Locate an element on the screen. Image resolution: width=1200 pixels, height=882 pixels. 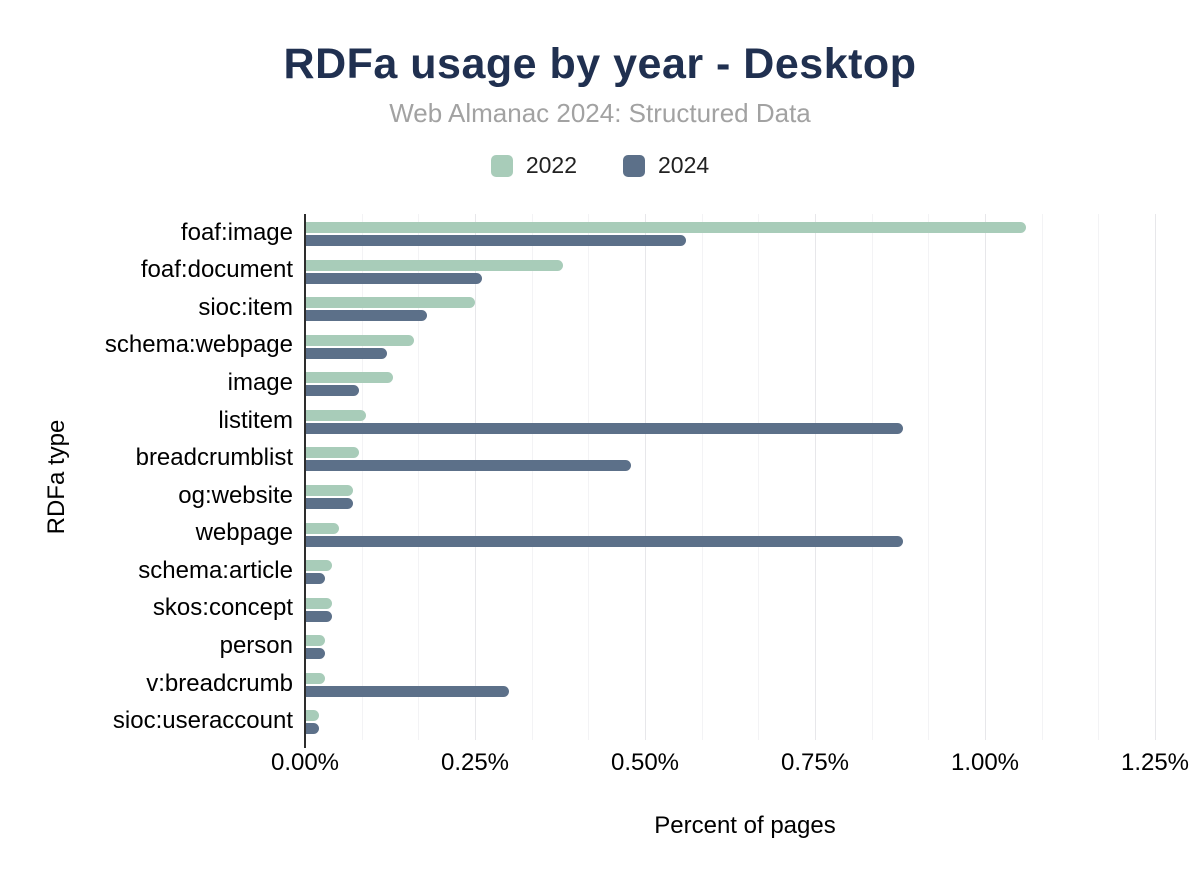
bar-2024-foaf:document is located at coordinates (393, 278).